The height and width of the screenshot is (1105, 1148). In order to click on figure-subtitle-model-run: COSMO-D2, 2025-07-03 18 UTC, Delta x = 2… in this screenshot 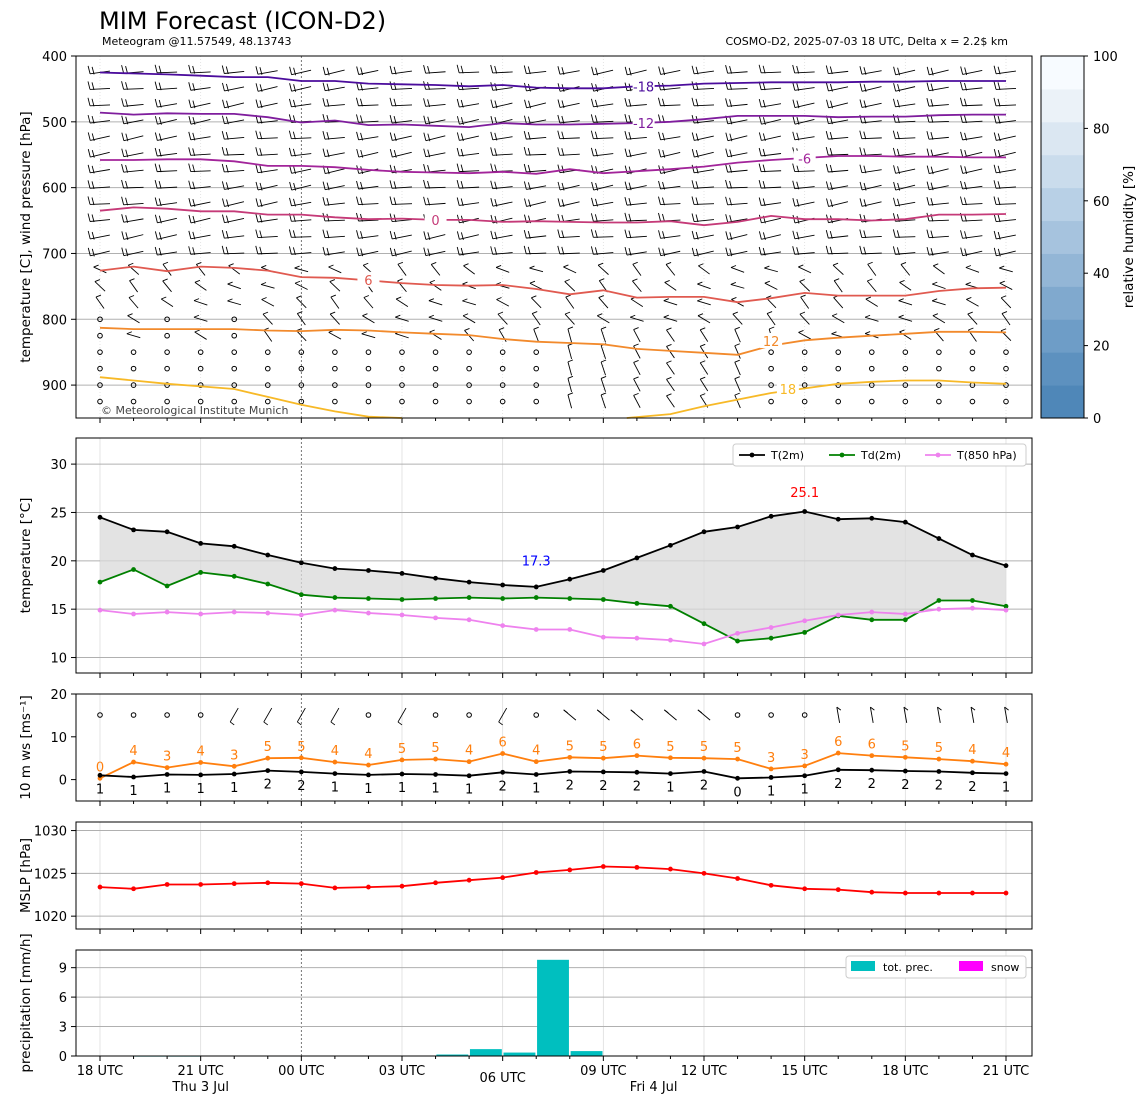, I will do `click(866, 41)`.